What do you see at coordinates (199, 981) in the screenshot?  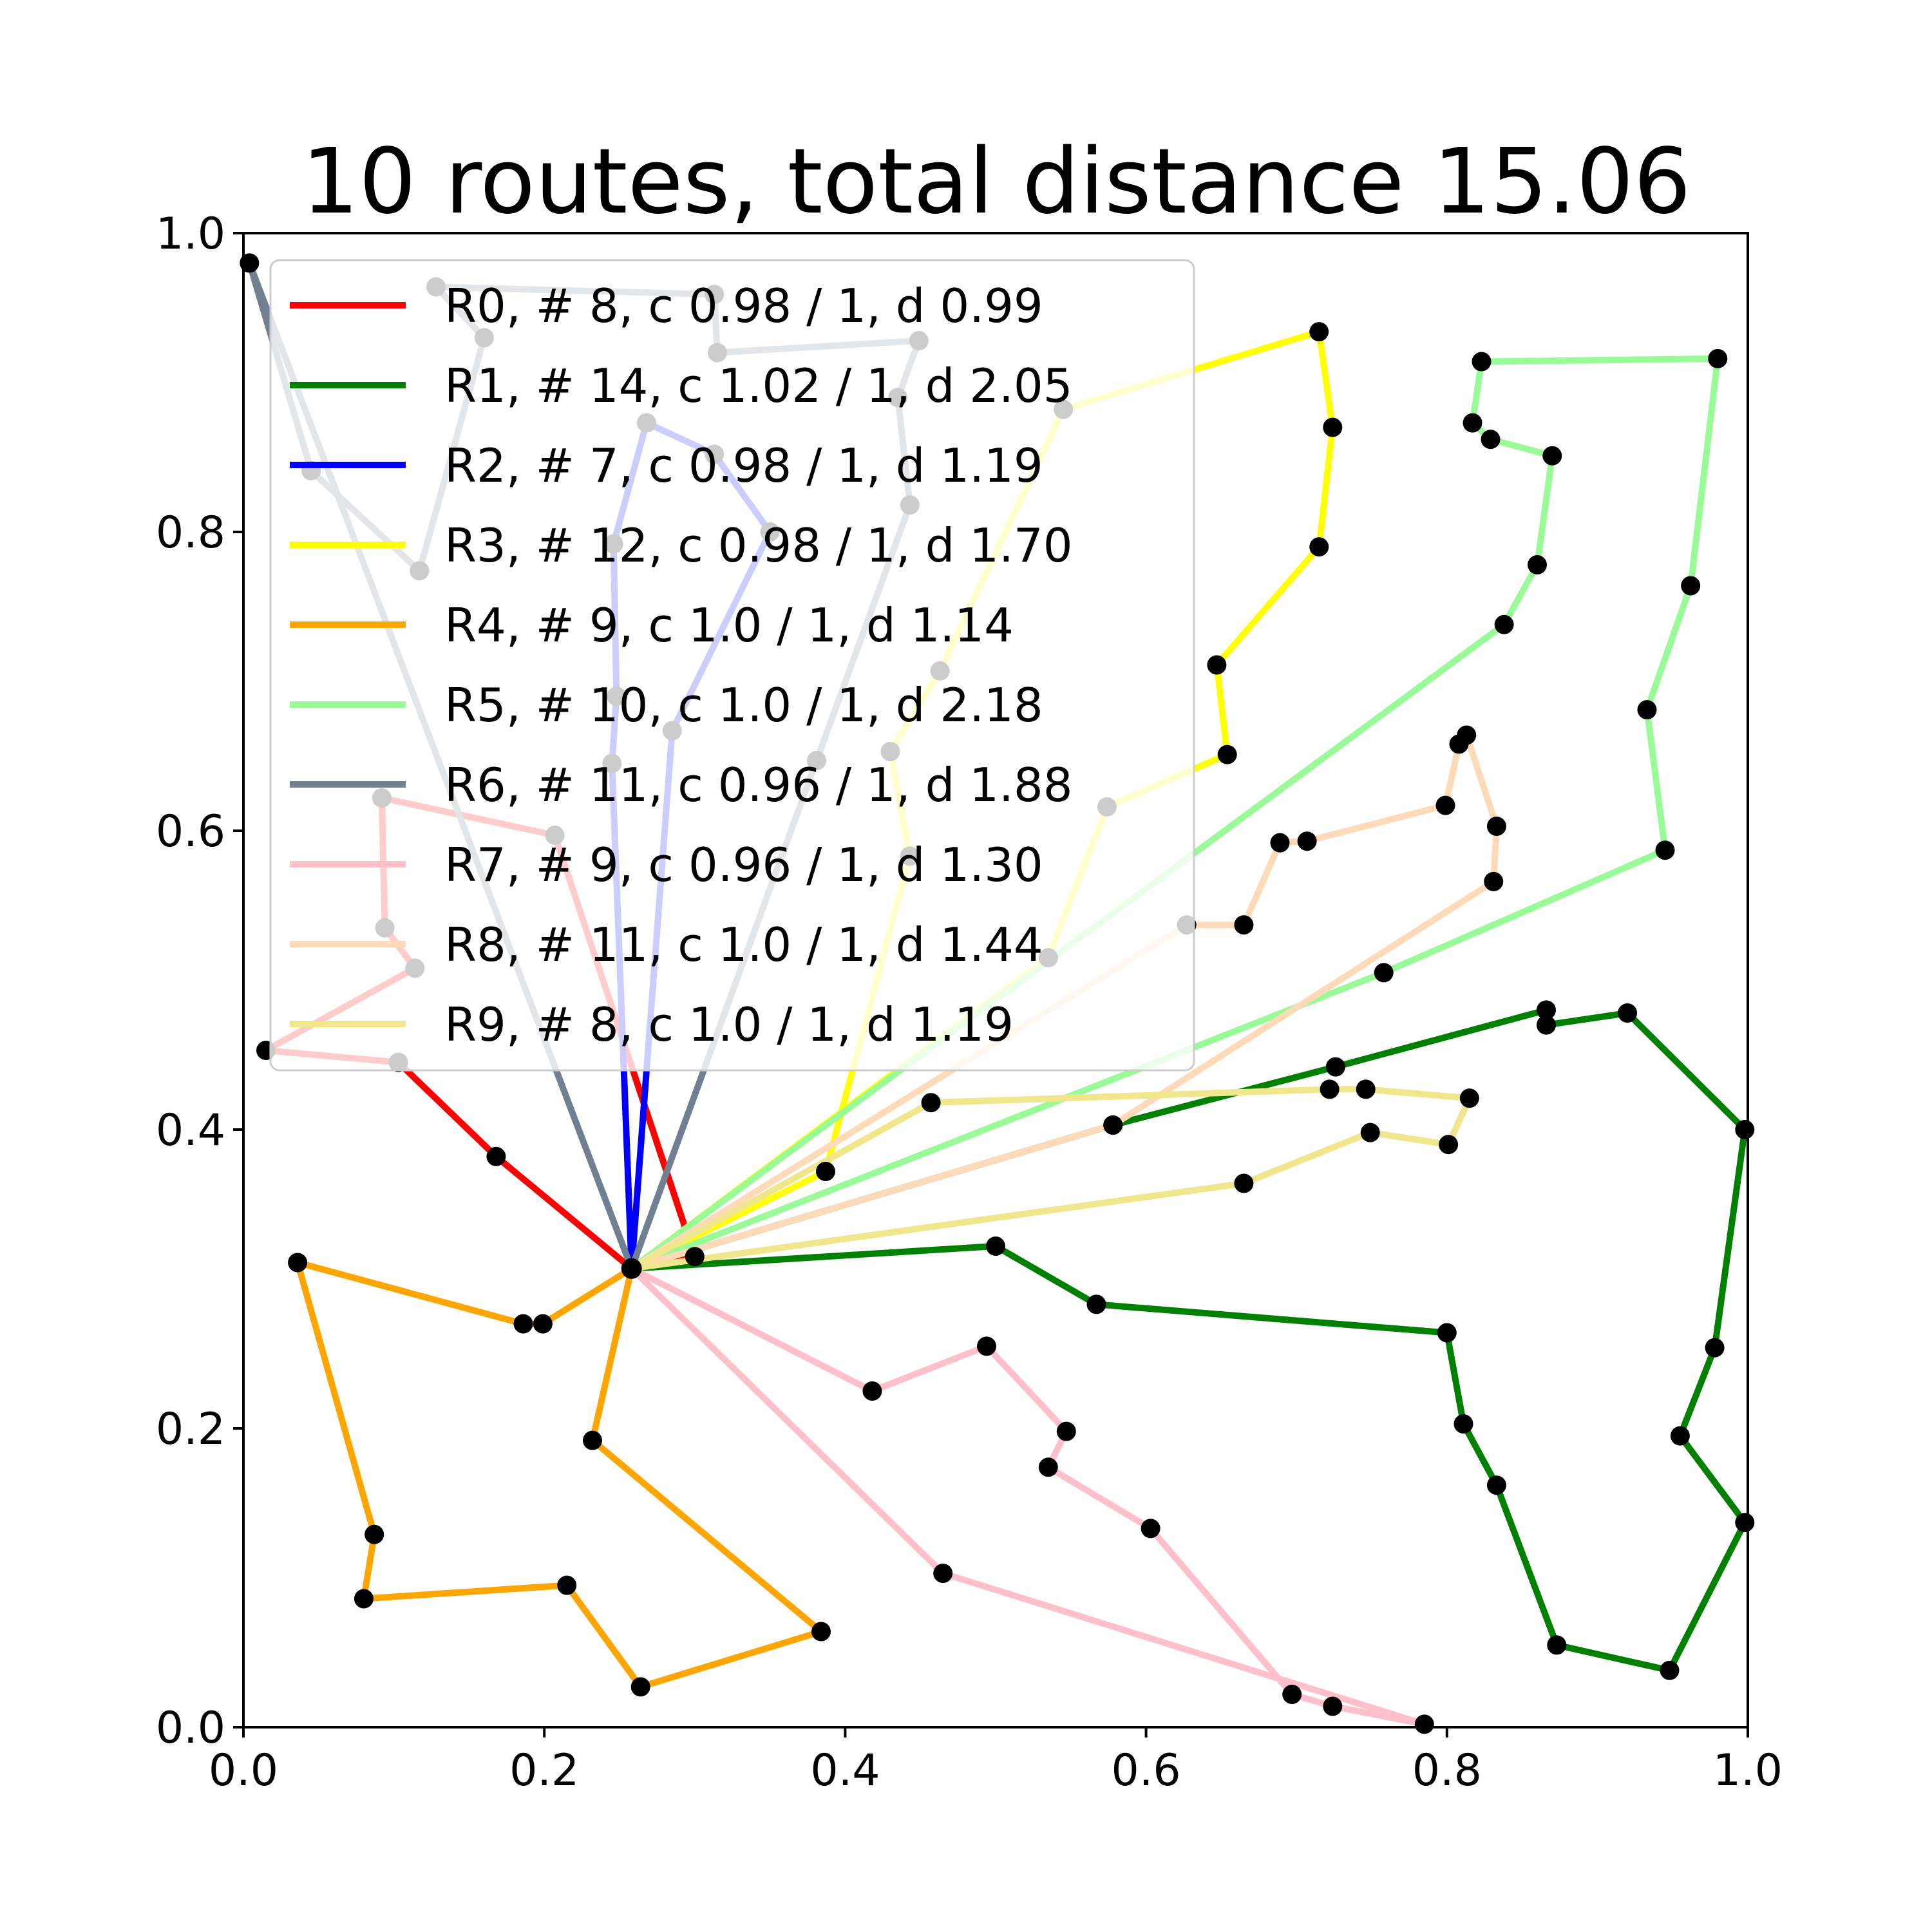 I see `y-axis: 0.0 0.2 0.4 0.6 0.8 1.0` at bounding box center [199, 981].